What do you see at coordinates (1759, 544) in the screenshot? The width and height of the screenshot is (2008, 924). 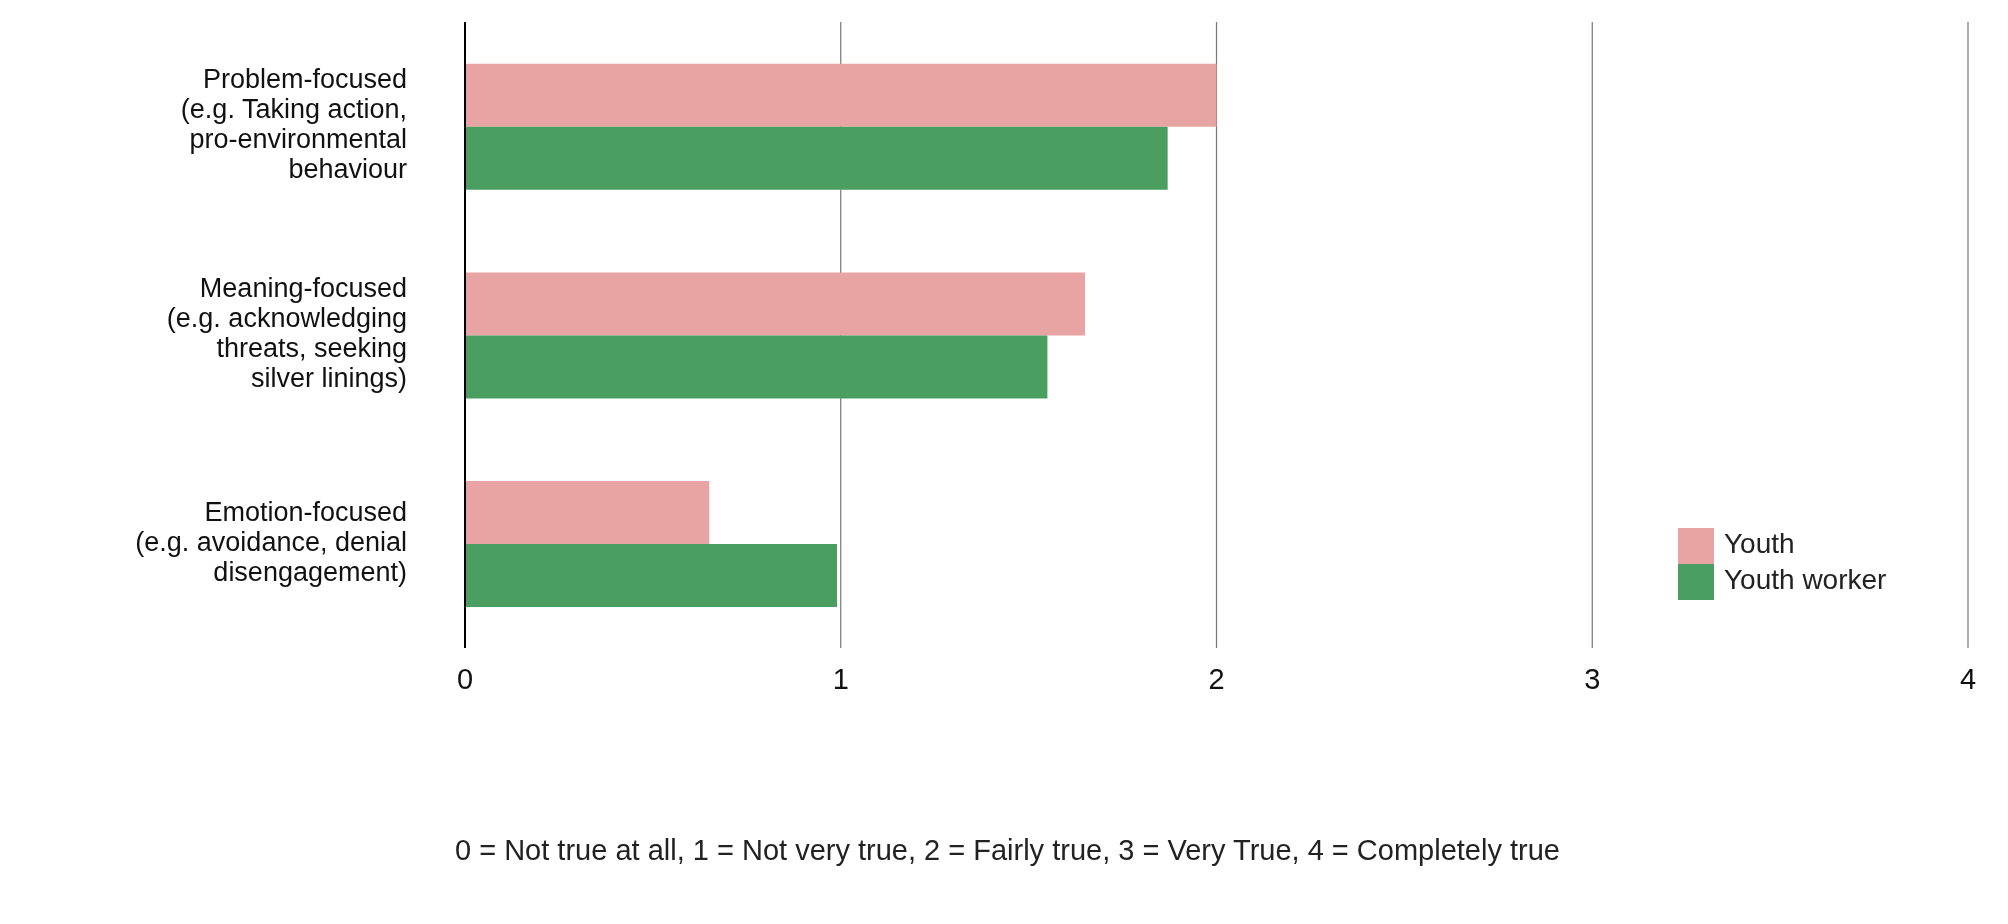 I see `legend-label: Youth` at bounding box center [1759, 544].